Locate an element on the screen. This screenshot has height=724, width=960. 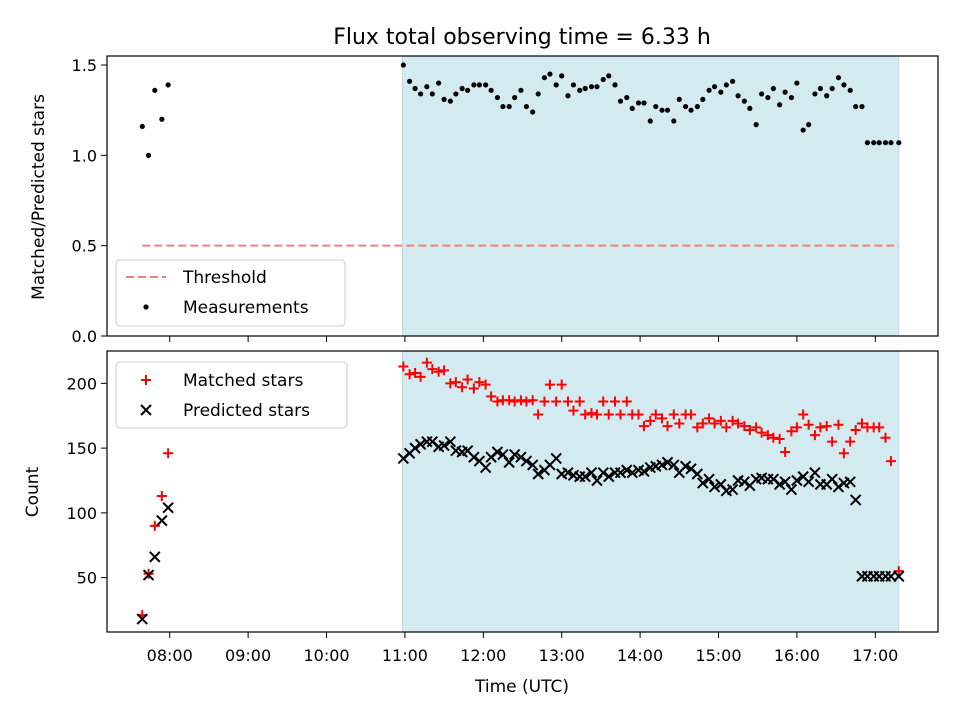
x-axis-label: Time (UTC) is located at coordinates (521, 687).